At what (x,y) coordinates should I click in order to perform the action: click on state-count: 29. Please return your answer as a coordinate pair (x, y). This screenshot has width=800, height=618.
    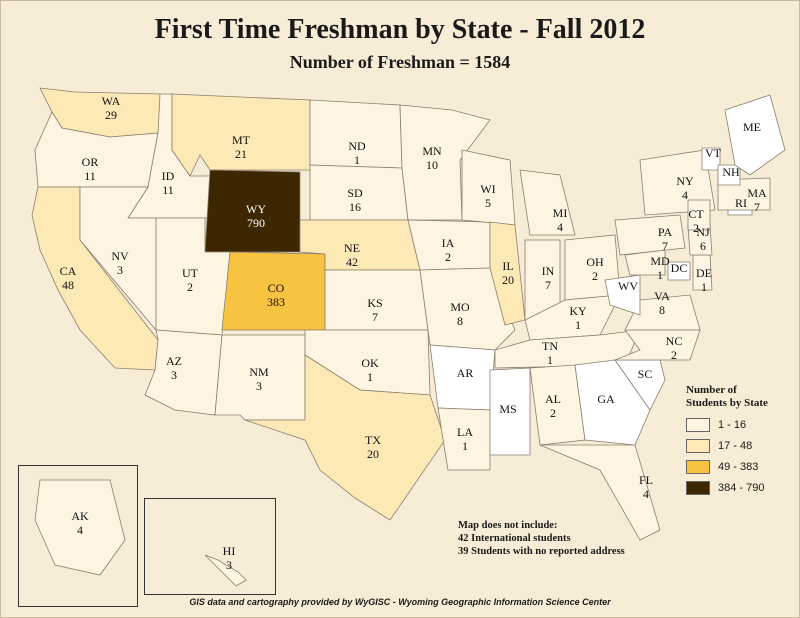
    Looking at the image, I should click on (111, 115).